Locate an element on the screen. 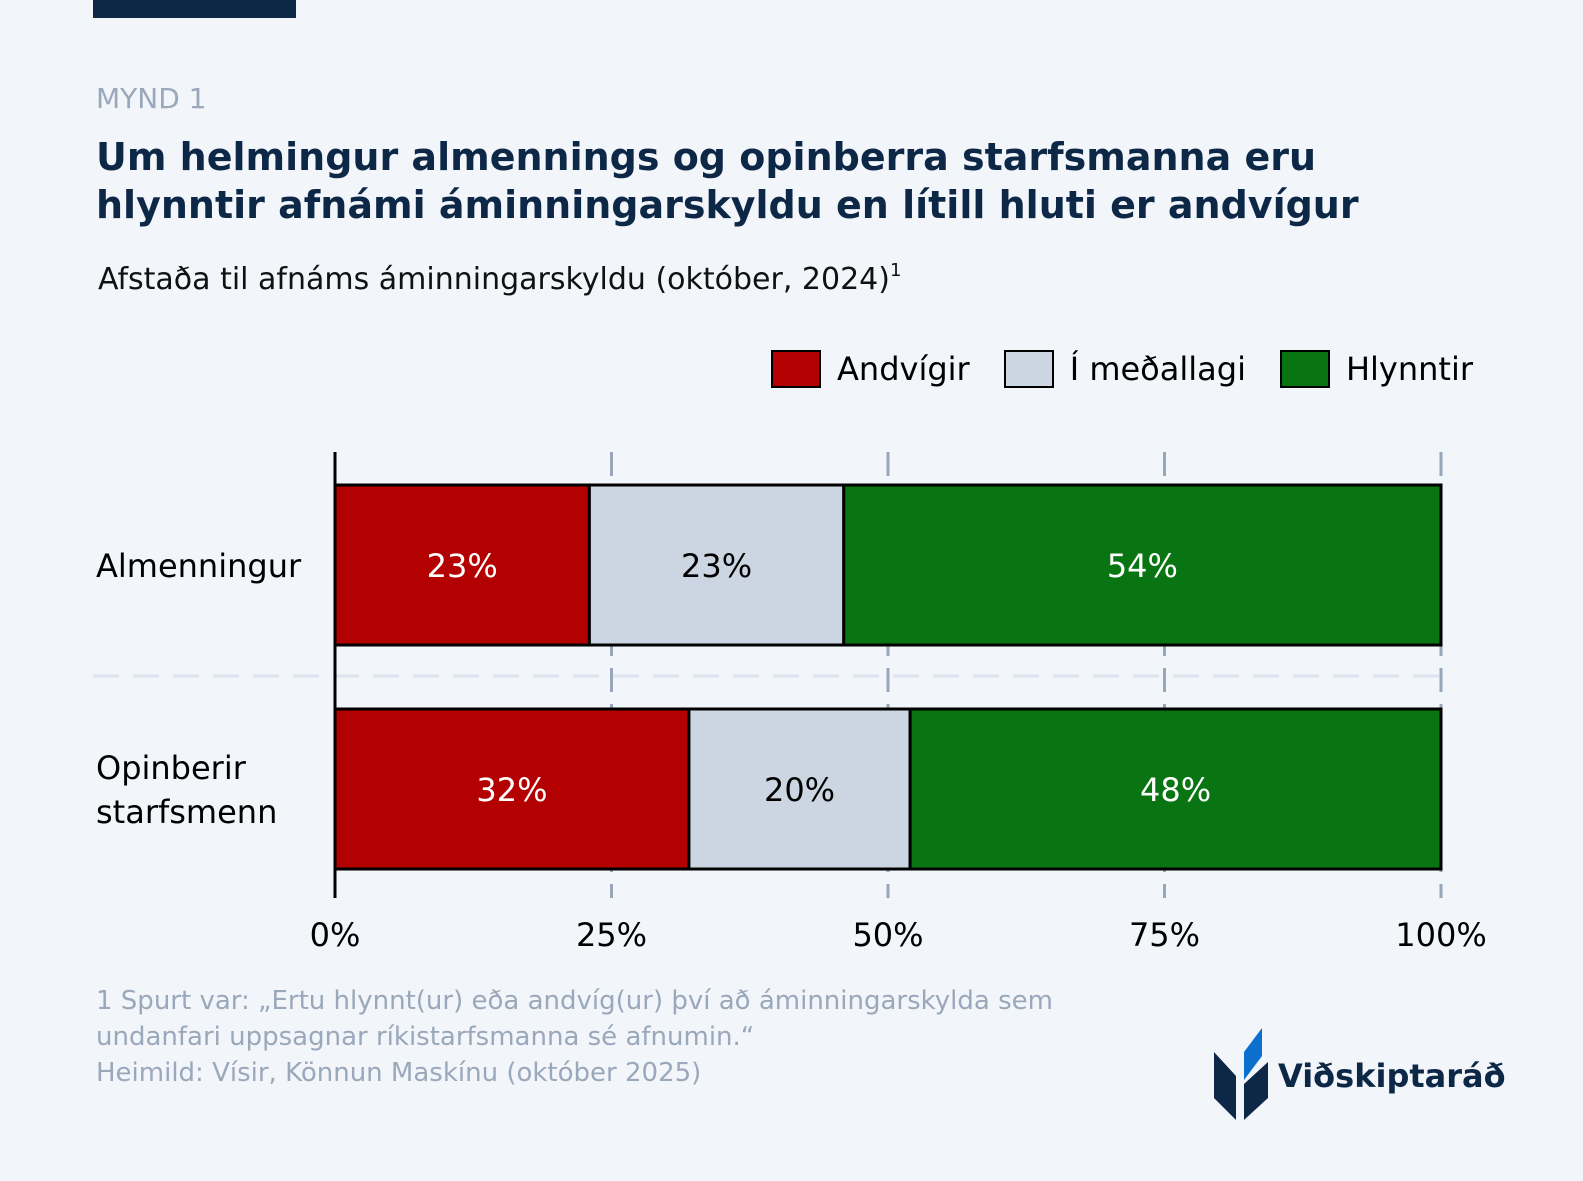 The width and height of the screenshot is (1583, 1181). category-label: Almenningur is located at coordinates (199, 566).